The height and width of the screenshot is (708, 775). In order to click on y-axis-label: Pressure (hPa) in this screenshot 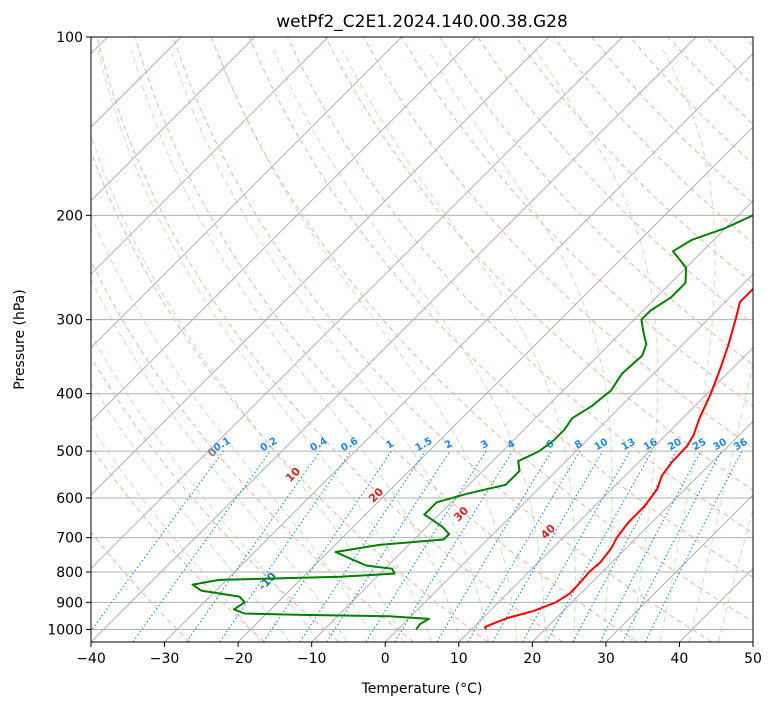, I will do `click(20, 339)`.